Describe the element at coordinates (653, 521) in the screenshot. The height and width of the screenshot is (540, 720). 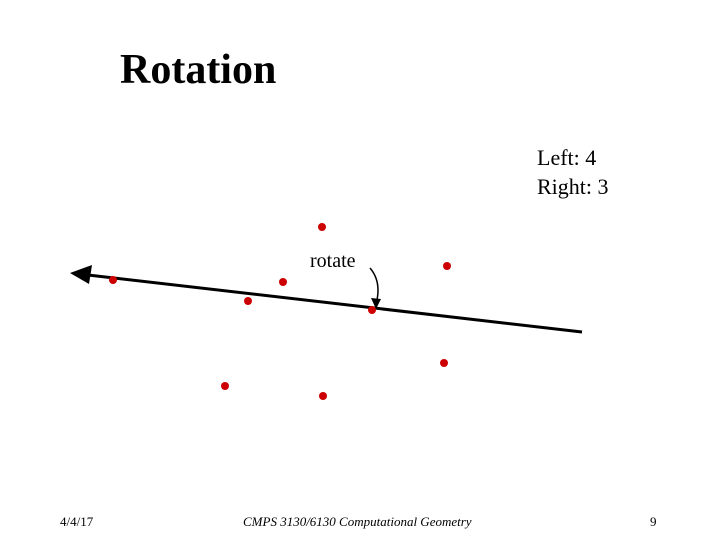
I see `footer-page-number: 9` at that location.